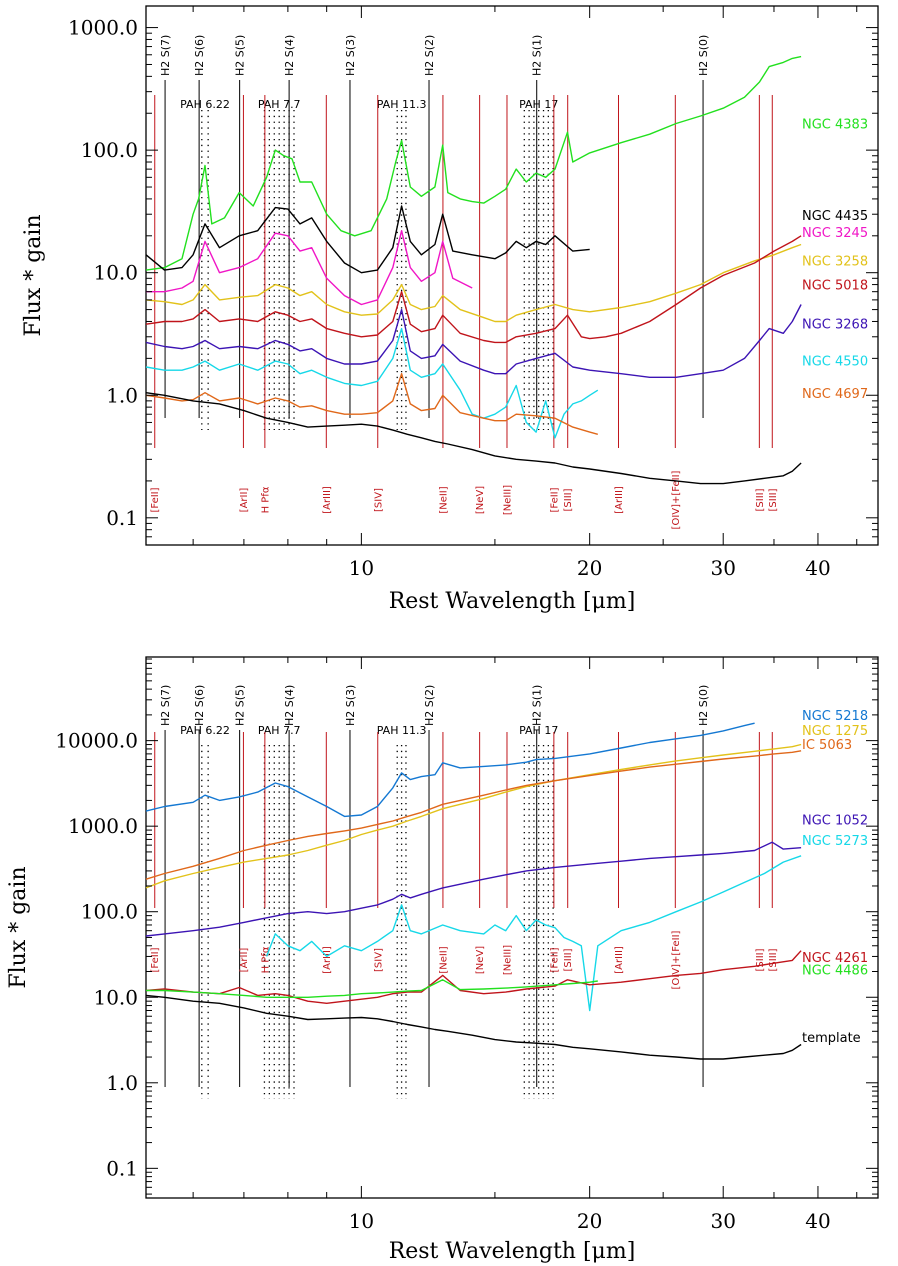 Image resolution: width=898 pixels, height=1266 pixels. What do you see at coordinates (835, 125) in the screenshot?
I see `series-label: NGC 4383` at bounding box center [835, 125].